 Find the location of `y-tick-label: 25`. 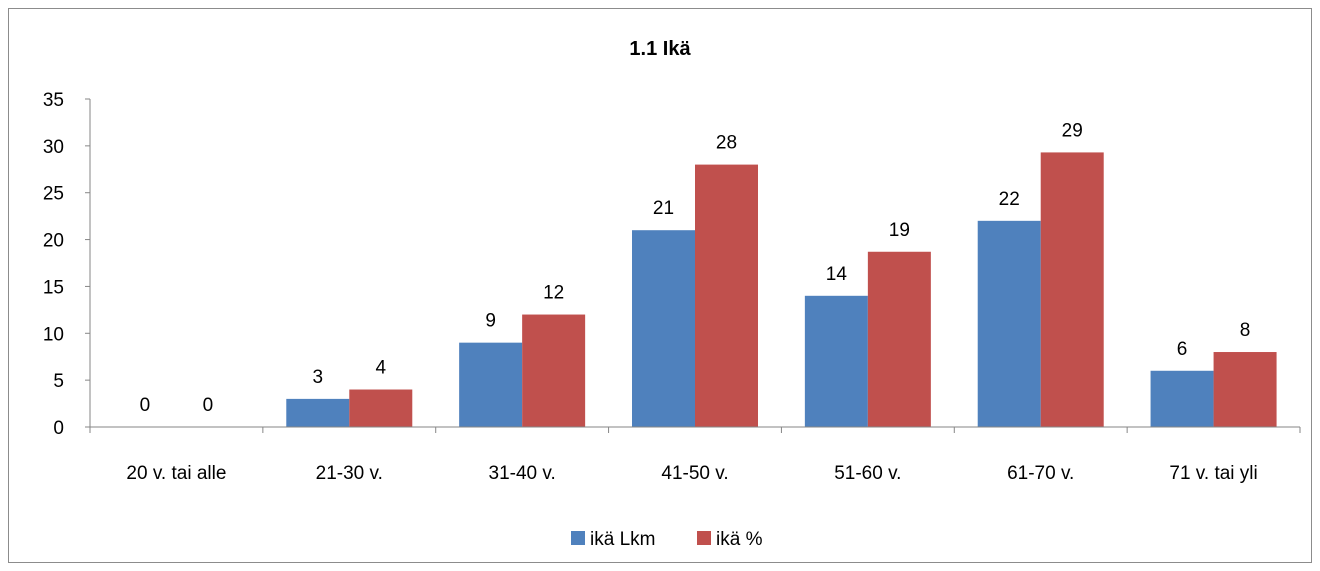

y-tick-label: 25 is located at coordinates (53, 194).